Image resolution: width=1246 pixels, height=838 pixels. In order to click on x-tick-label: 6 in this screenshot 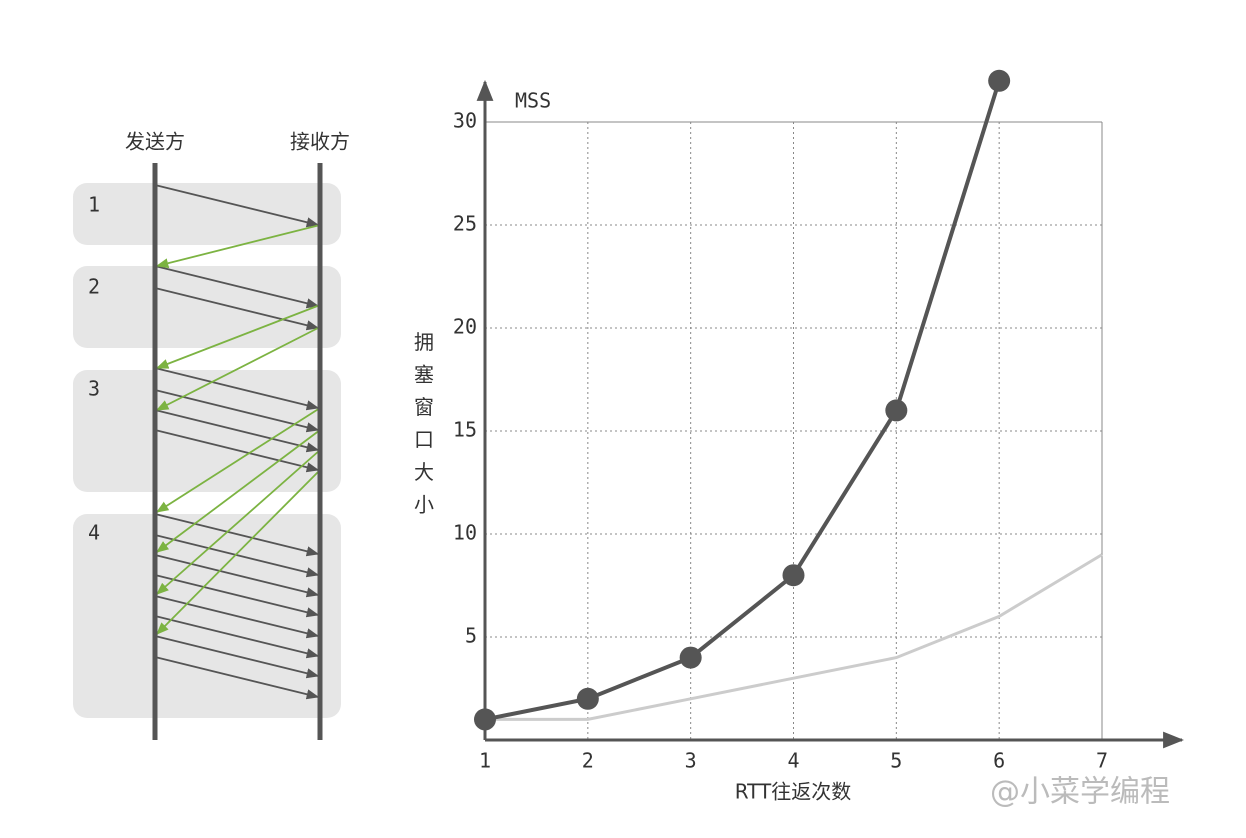, I will do `click(999, 761)`.